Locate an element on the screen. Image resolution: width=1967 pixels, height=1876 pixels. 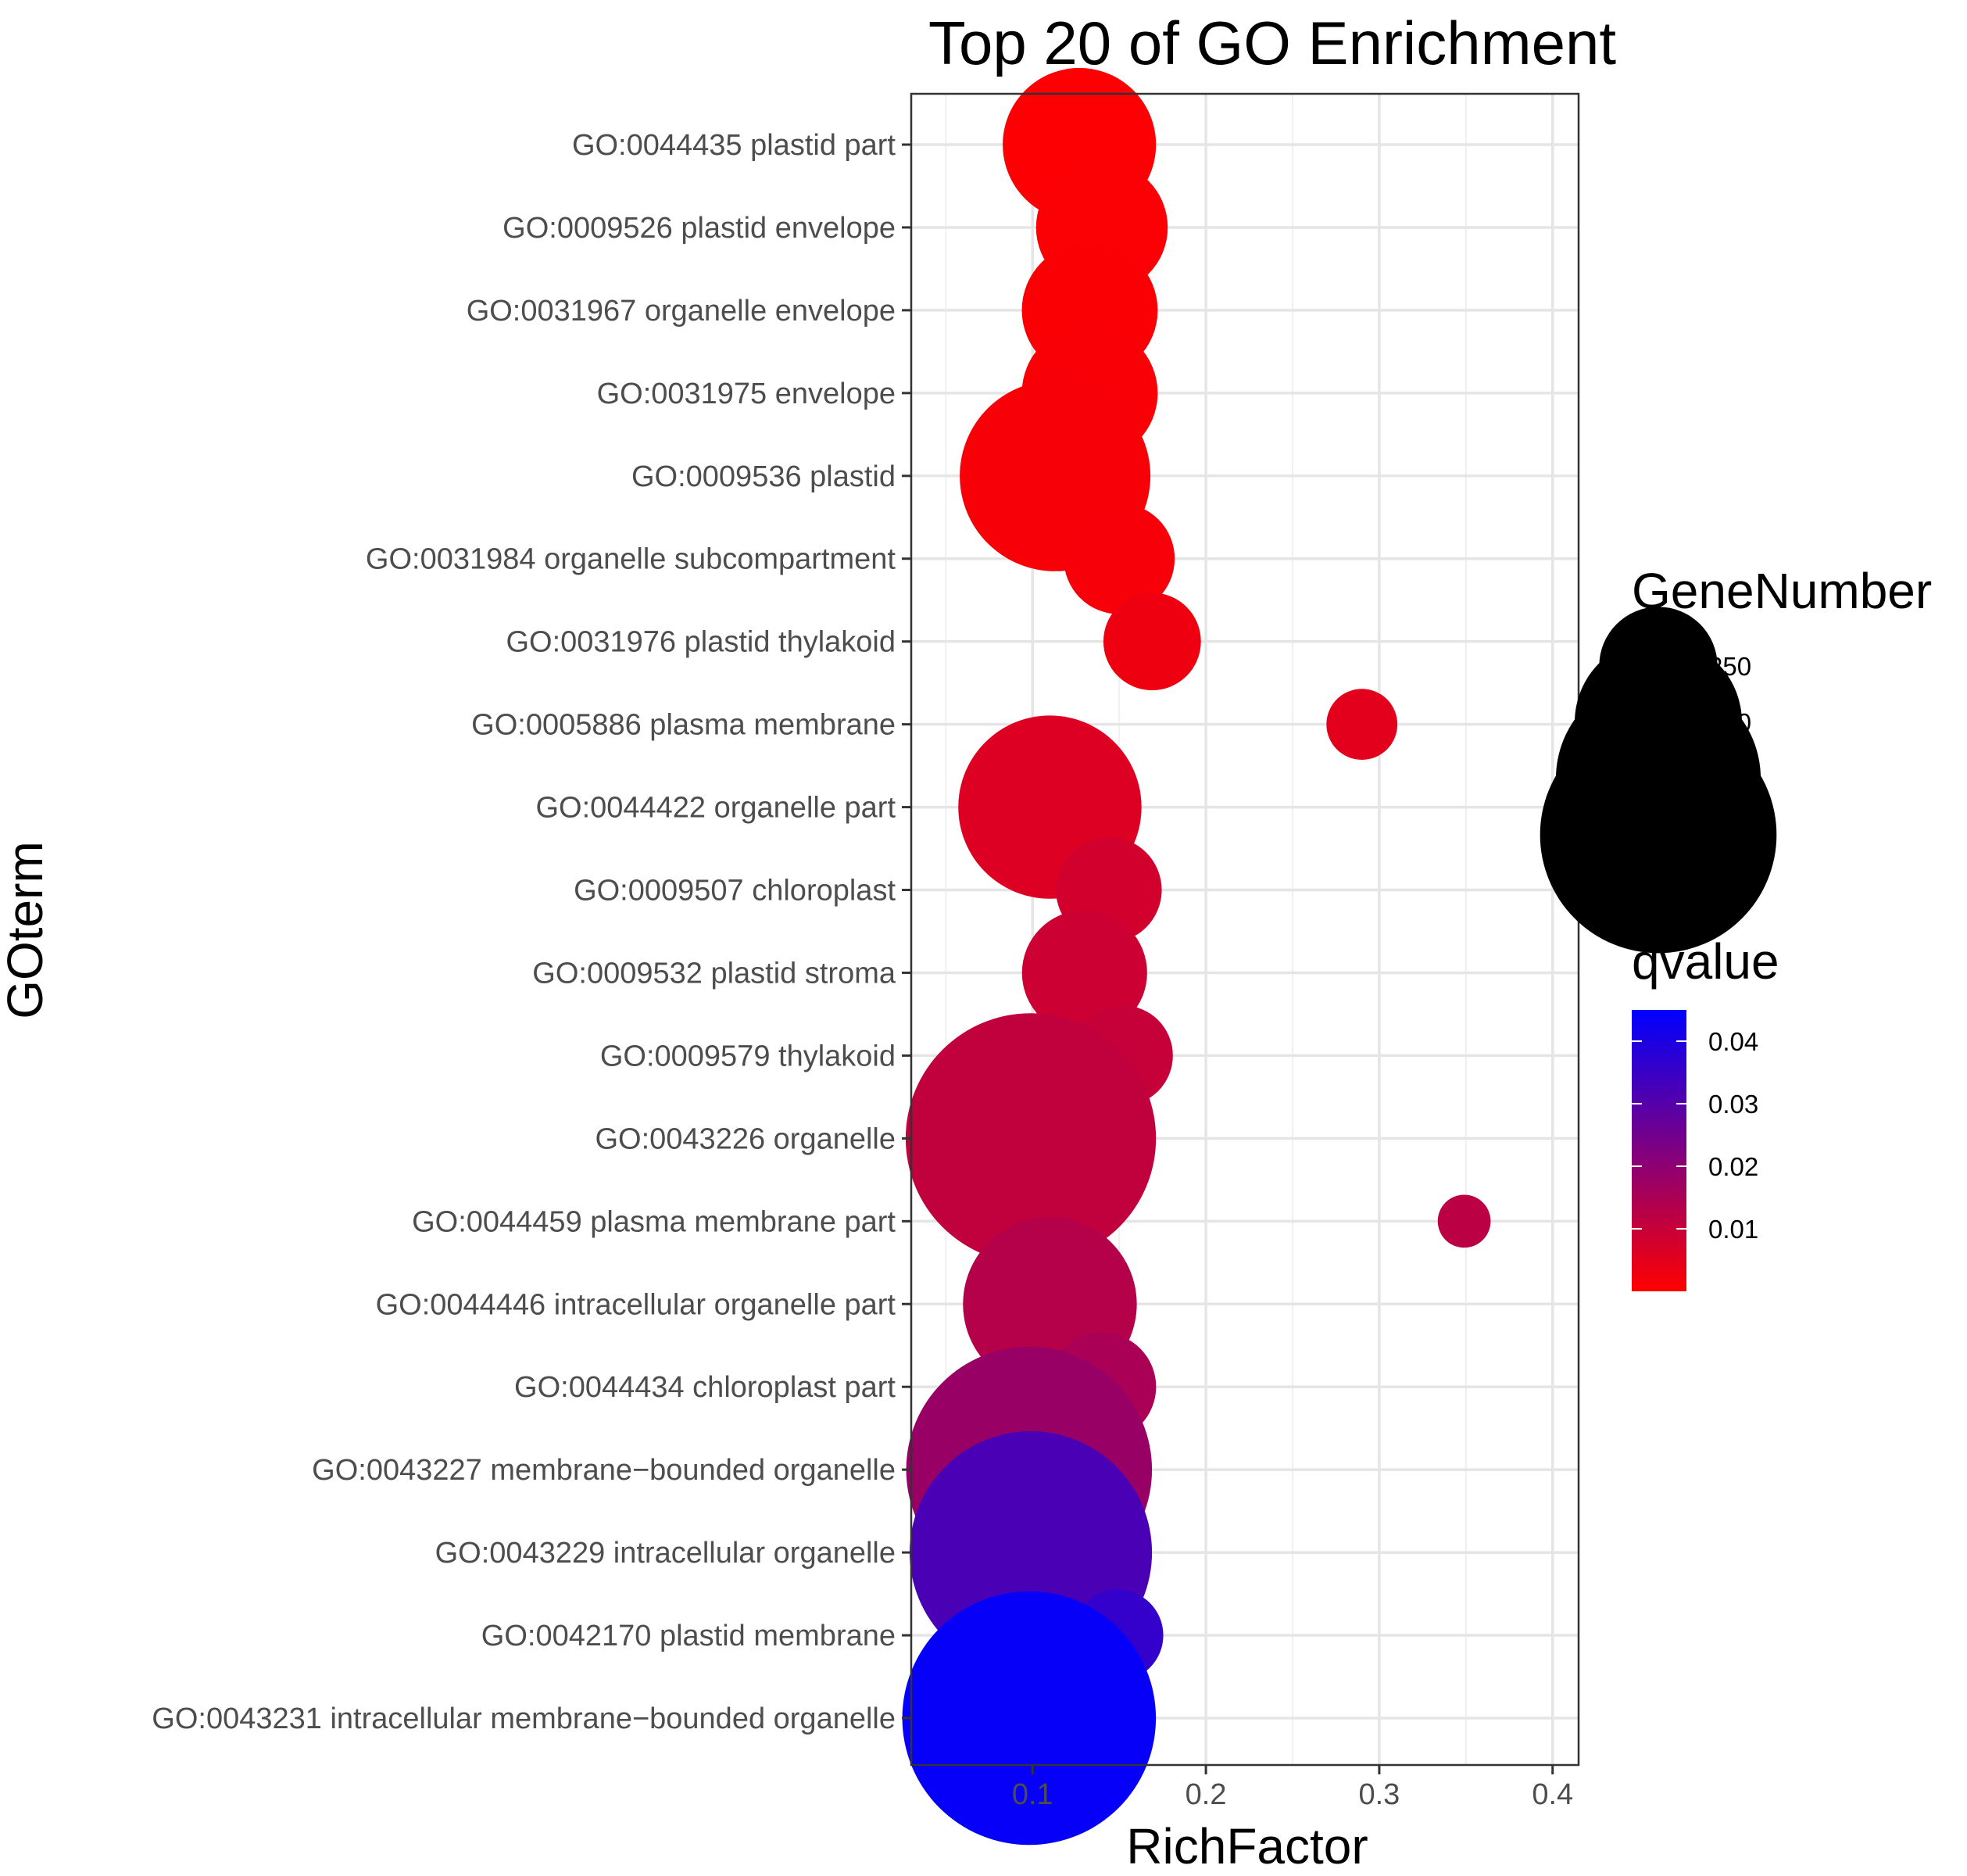
y-tick-label: GO:0009579 thylakoid is located at coordinates (748, 1056).